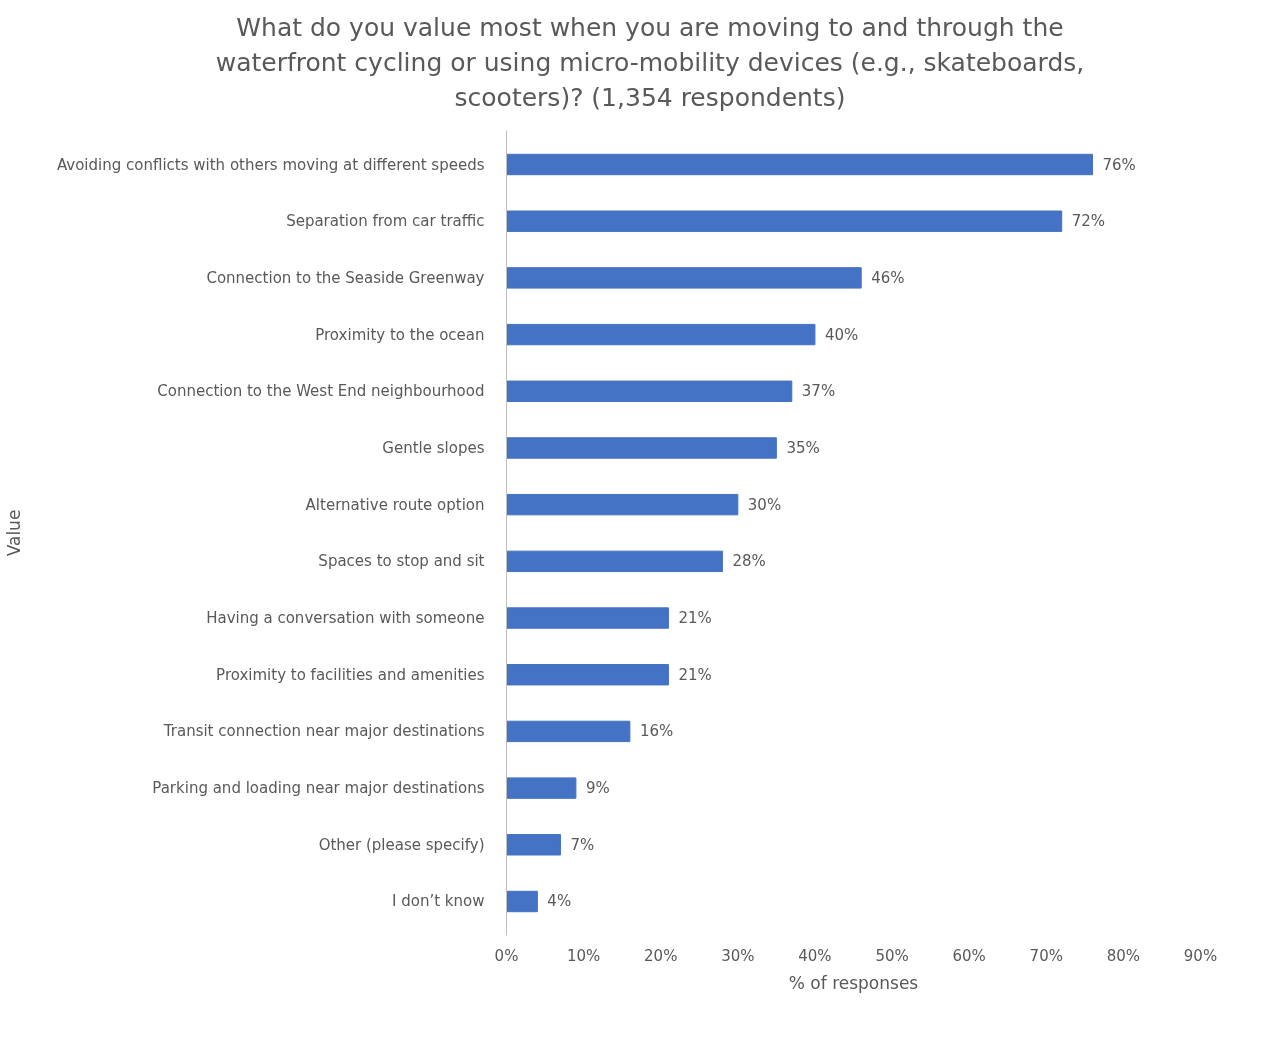 The width and height of the screenshot is (1276, 1043). What do you see at coordinates (13, 533) in the screenshot?
I see `y-axis-title: Value` at bounding box center [13, 533].